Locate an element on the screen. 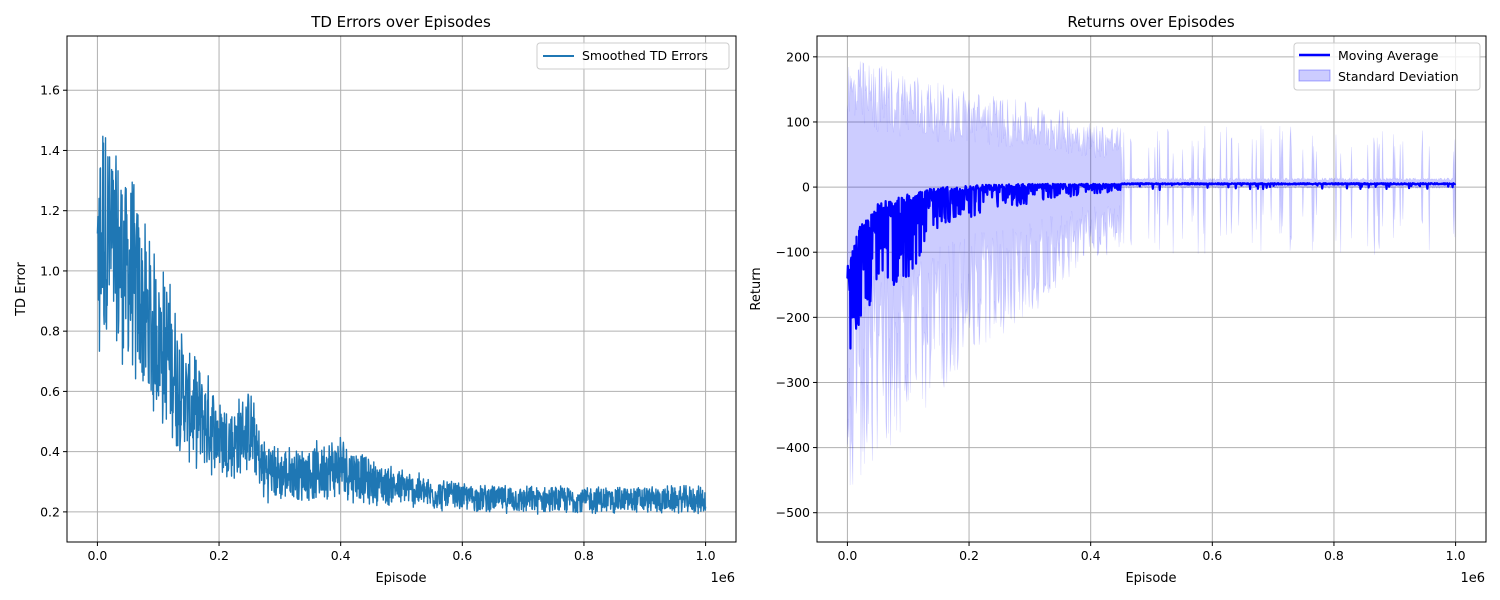 Image resolution: width=1500 pixels, height=600 pixels. td-errors-y-ticks: 0.2 0.4 0.6 0.8 1.0 1.2 1.4 1.6 is located at coordinates (53, 301).